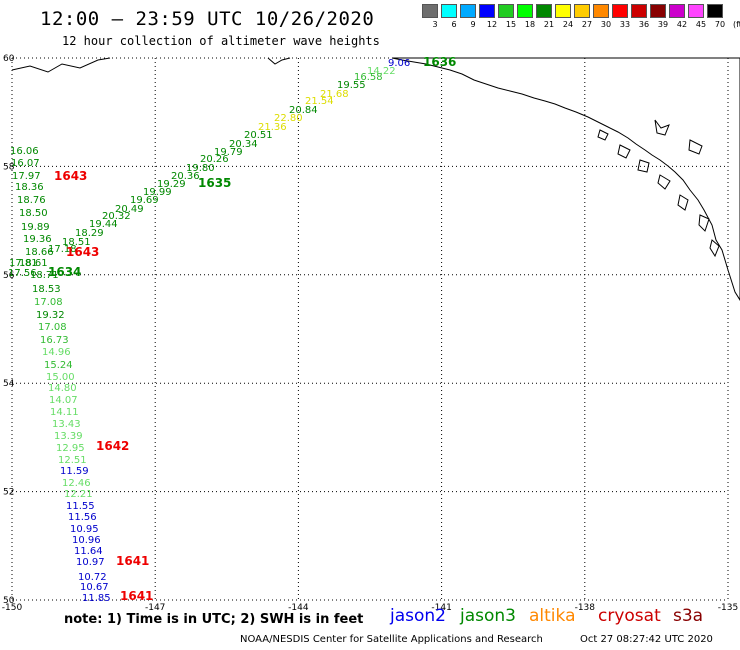  I want to click on wave-height-label: 19.36, so click(37, 239).